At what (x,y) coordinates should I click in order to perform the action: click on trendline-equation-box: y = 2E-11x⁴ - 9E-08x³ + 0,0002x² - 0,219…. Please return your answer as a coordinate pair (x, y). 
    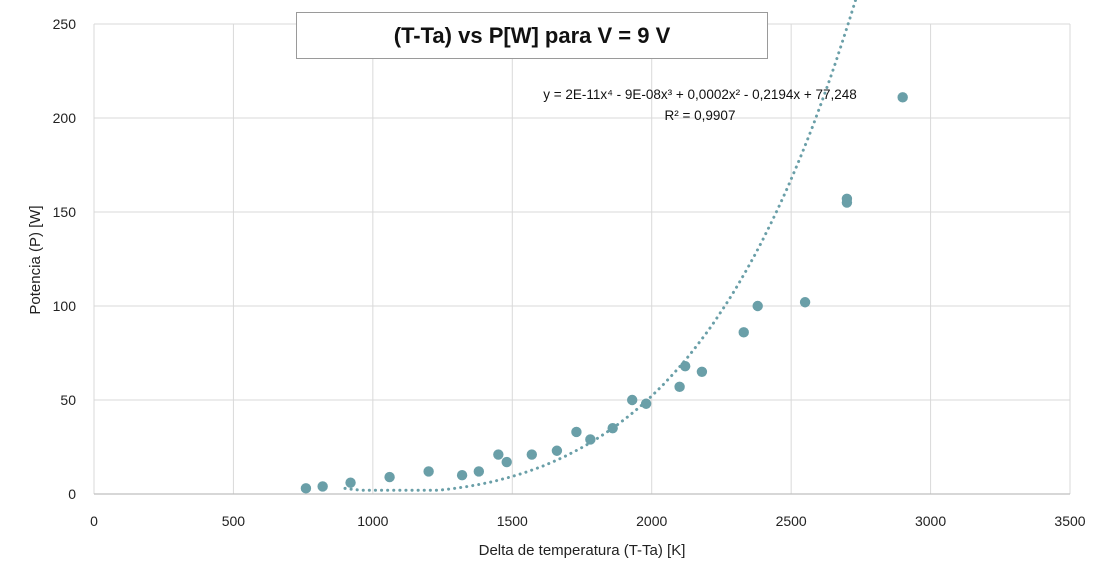
    Looking at the image, I should click on (700, 105).